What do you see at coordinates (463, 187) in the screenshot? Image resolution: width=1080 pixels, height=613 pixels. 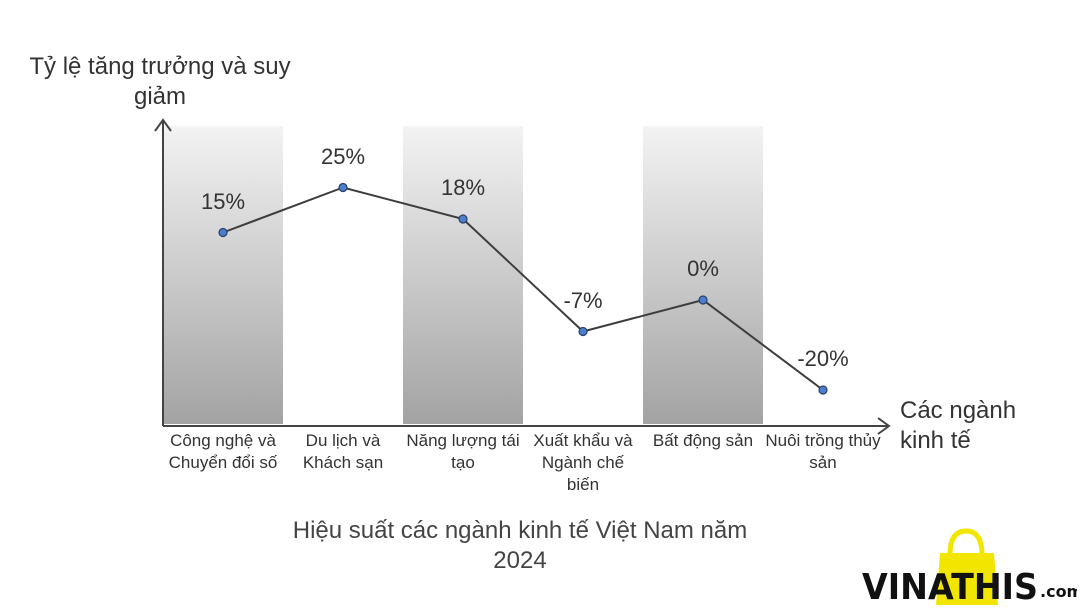 I see `data-label: 18%` at bounding box center [463, 187].